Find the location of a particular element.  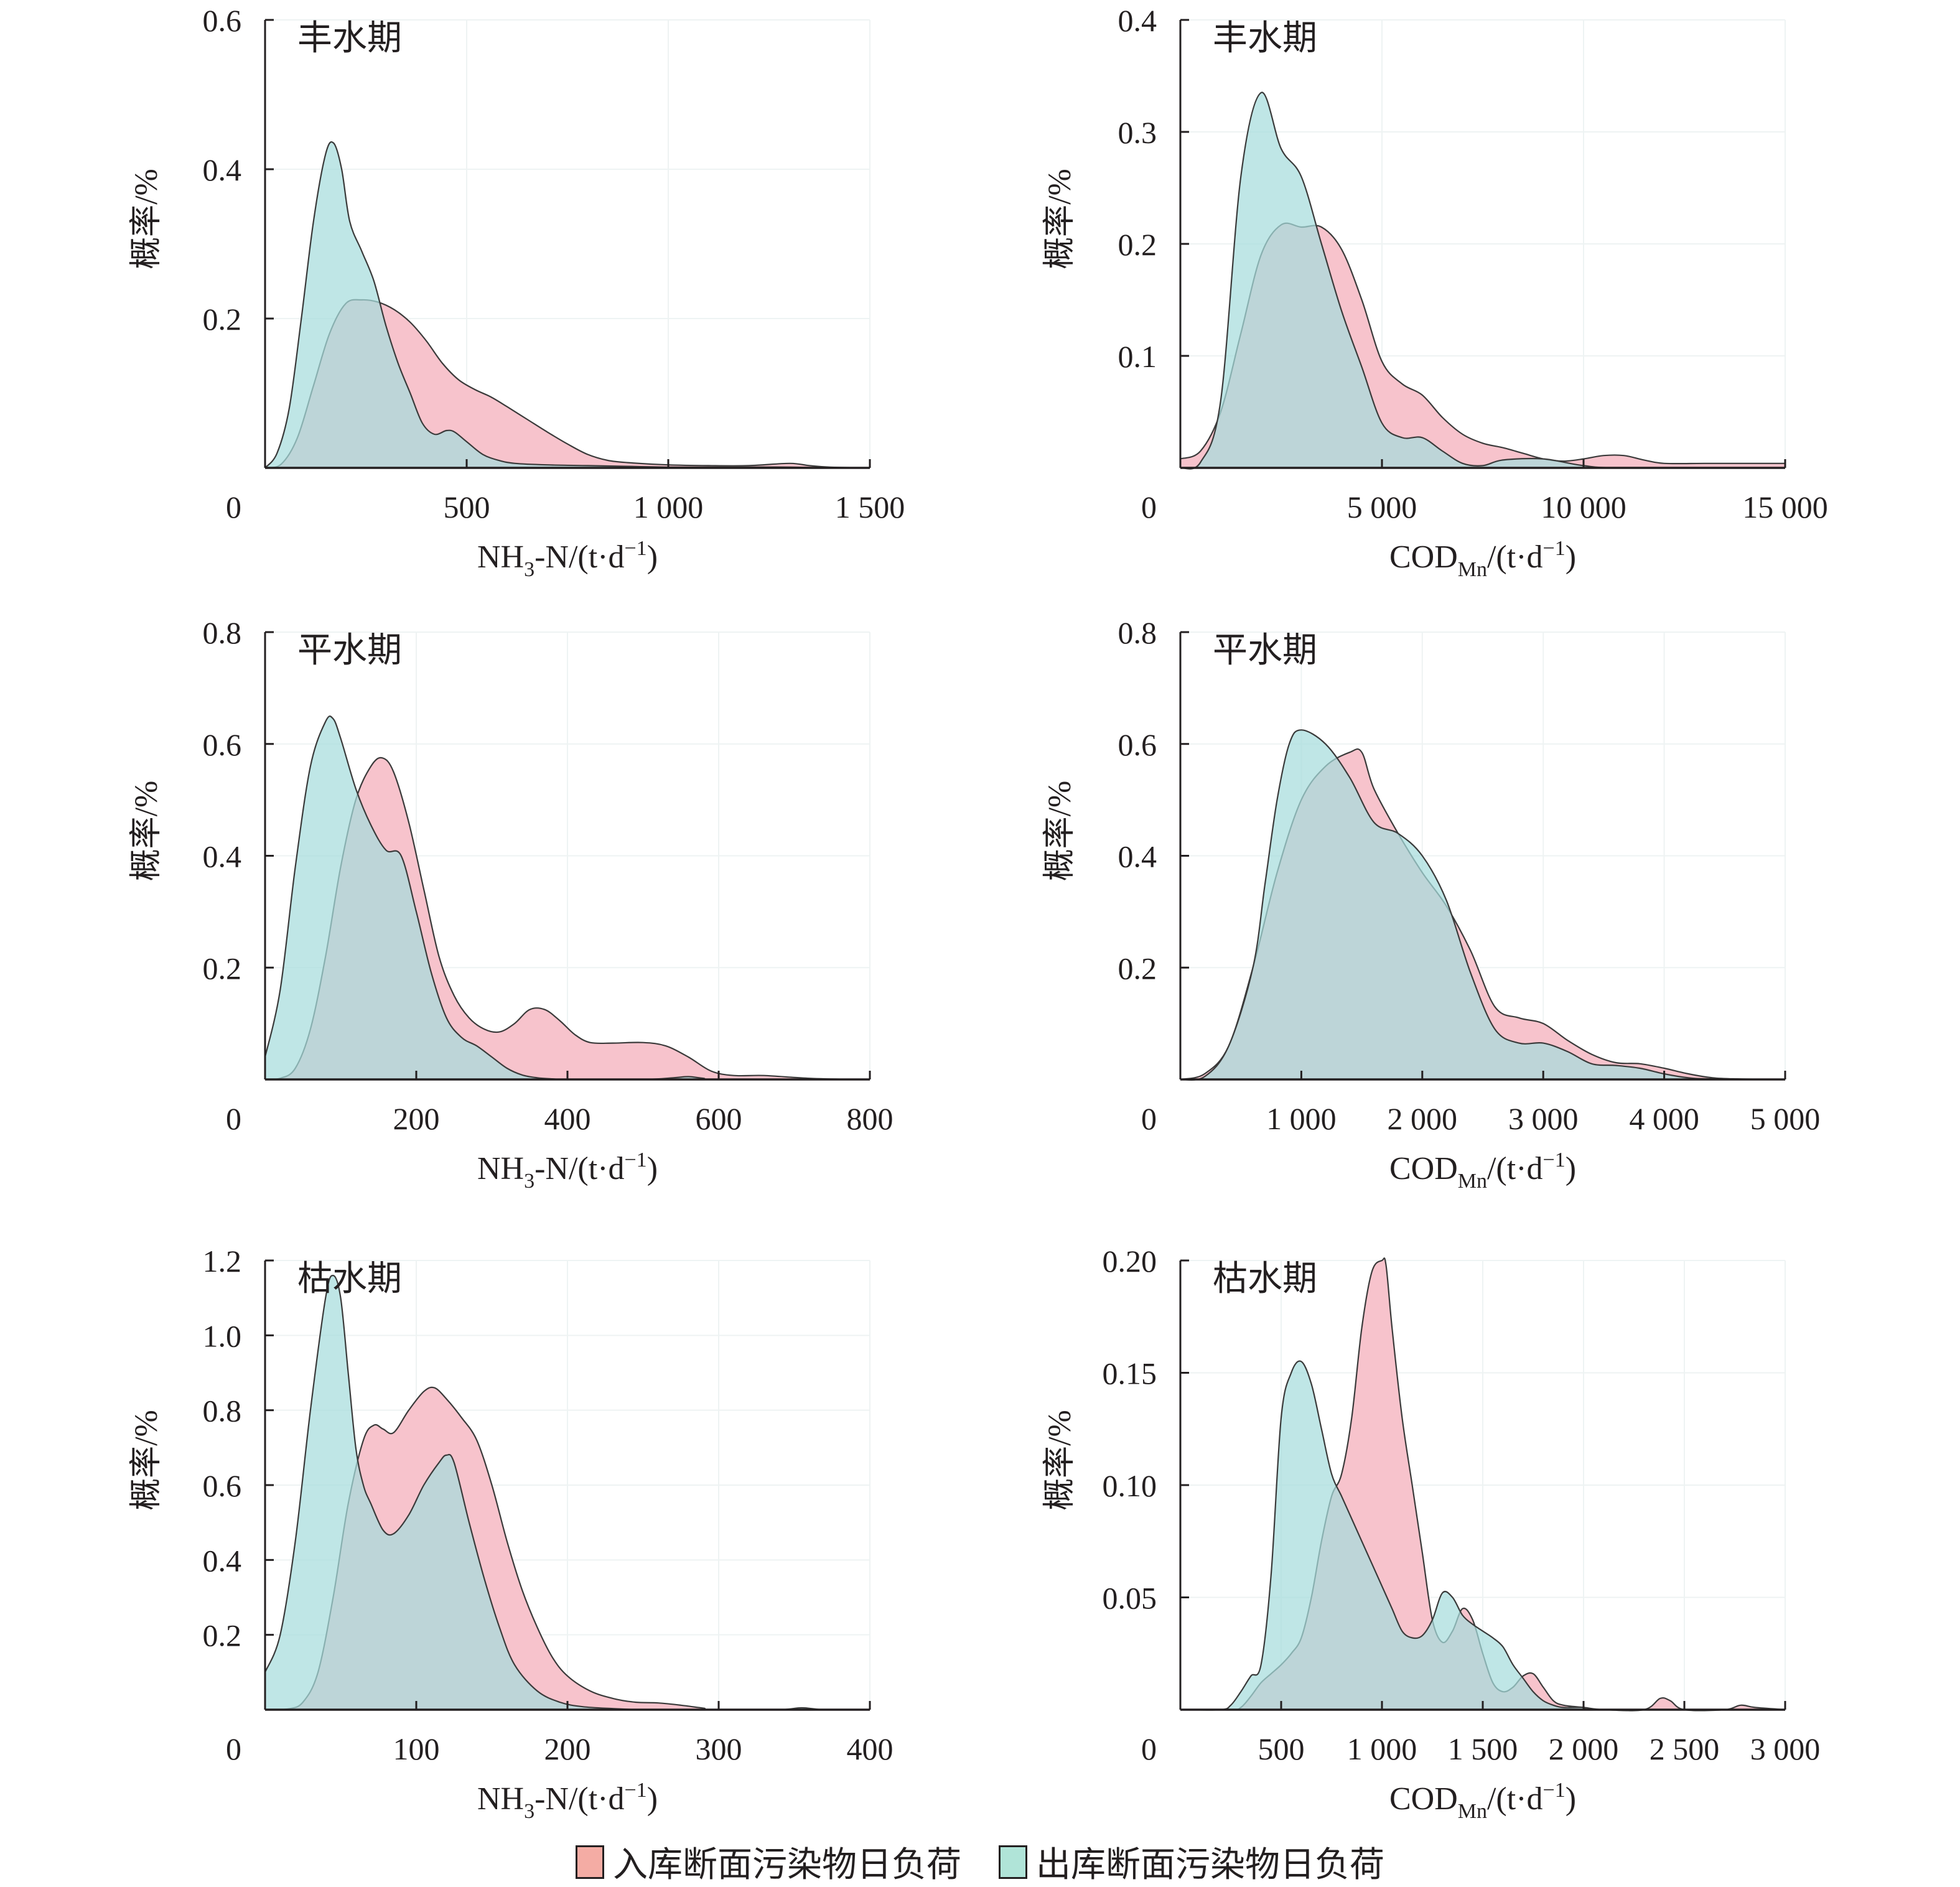

x-tick-label: 300 is located at coordinates (719, 1748).